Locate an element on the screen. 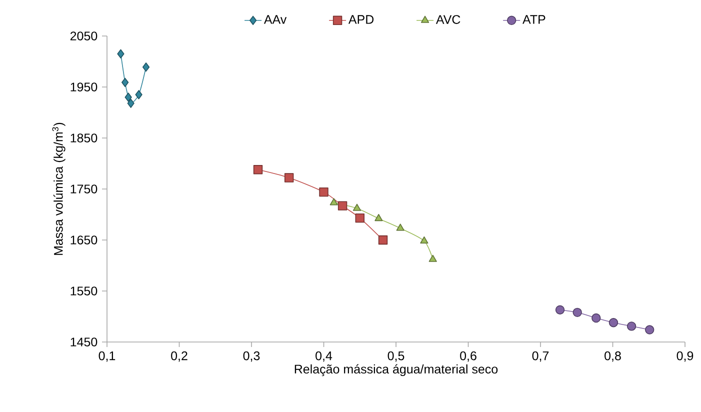 Image resolution: width=701 pixels, height=412 pixels. x-tick-label: 0,7 is located at coordinates (540, 356).